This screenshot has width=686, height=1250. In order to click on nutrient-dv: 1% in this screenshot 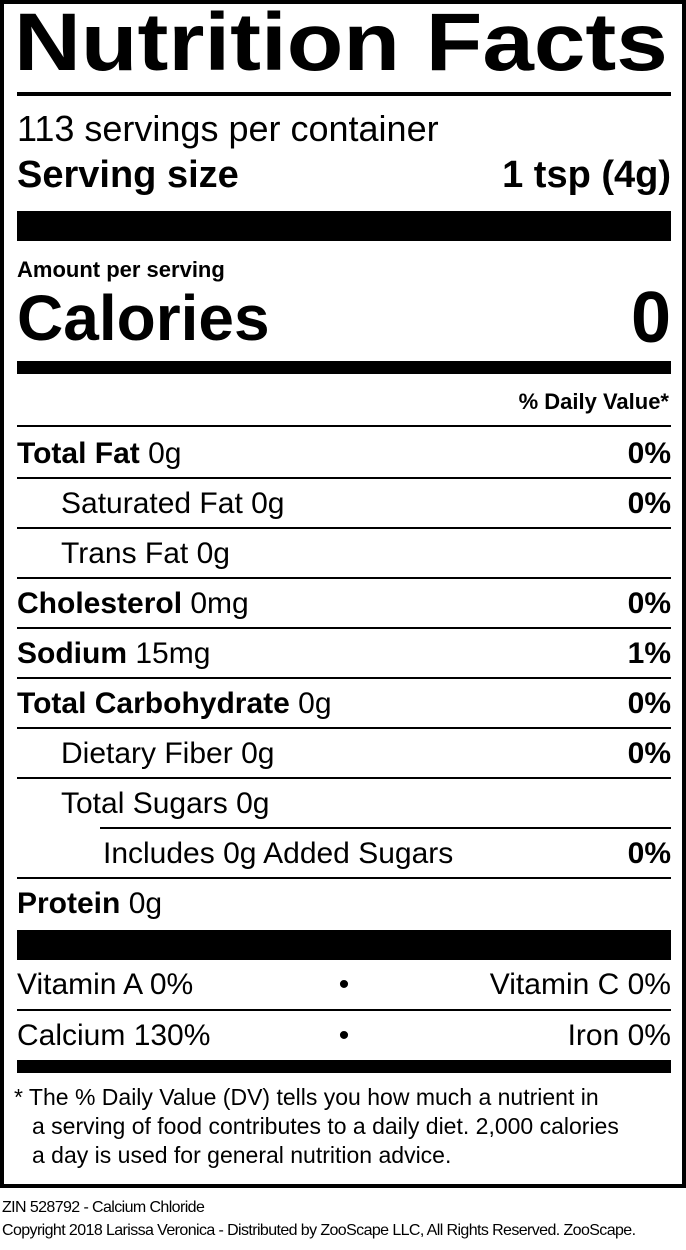, I will do `click(649, 653)`.